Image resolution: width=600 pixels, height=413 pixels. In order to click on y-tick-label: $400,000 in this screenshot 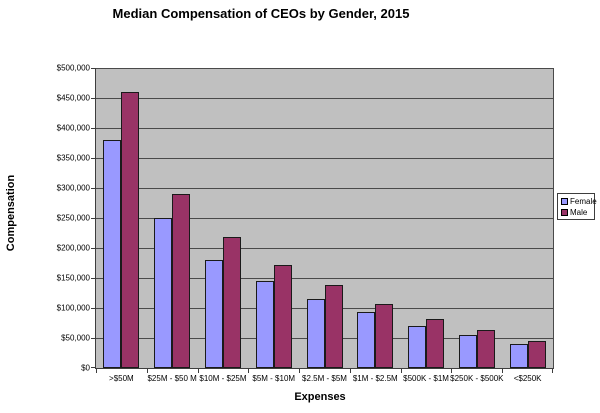, I will do `click(73, 128)`.